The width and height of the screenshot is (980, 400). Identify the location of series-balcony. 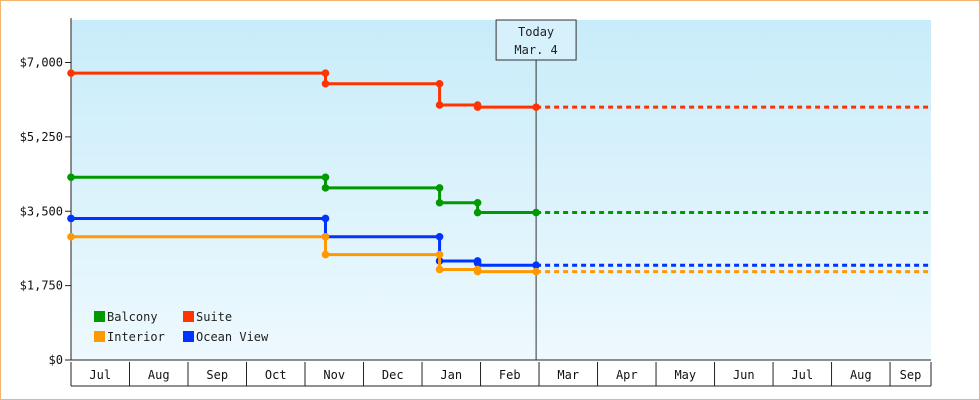
(499, 195).